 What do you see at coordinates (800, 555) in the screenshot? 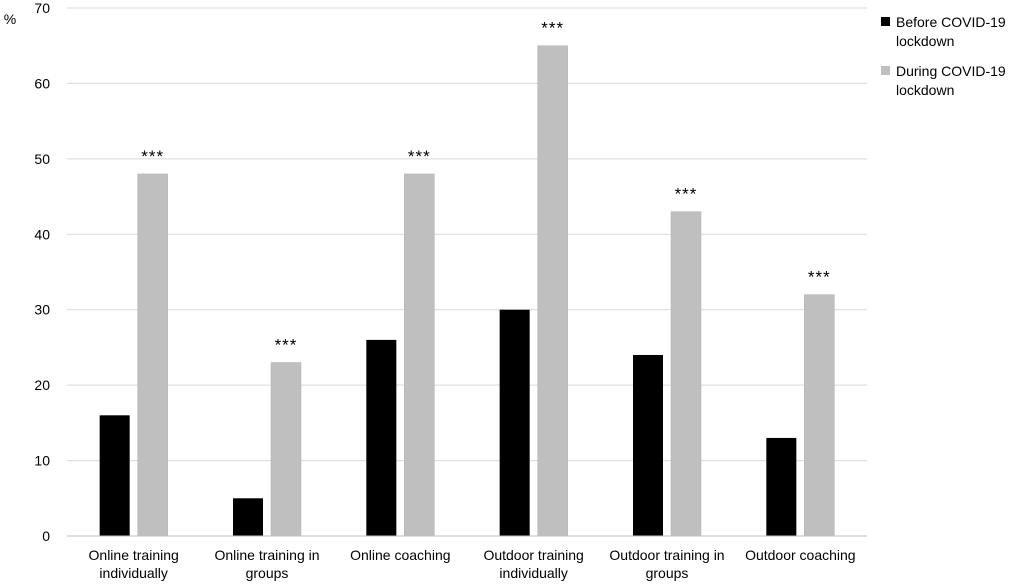
I see `x-category-label: Outdoor coaching` at bounding box center [800, 555].